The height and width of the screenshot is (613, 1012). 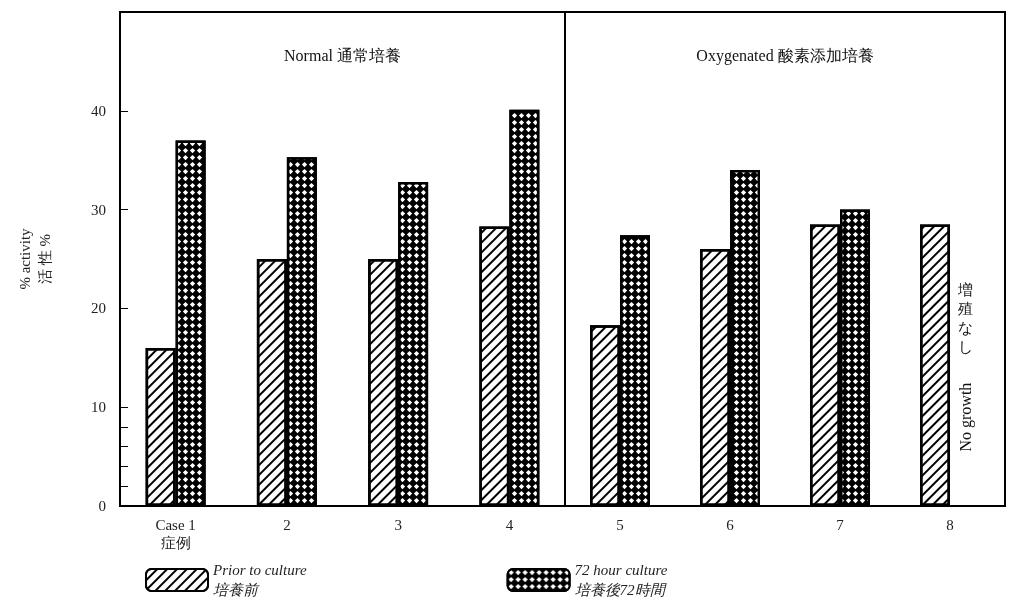 What do you see at coordinates (102, 506) in the screenshot?
I see `y-tick-label: 0` at bounding box center [102, 506].